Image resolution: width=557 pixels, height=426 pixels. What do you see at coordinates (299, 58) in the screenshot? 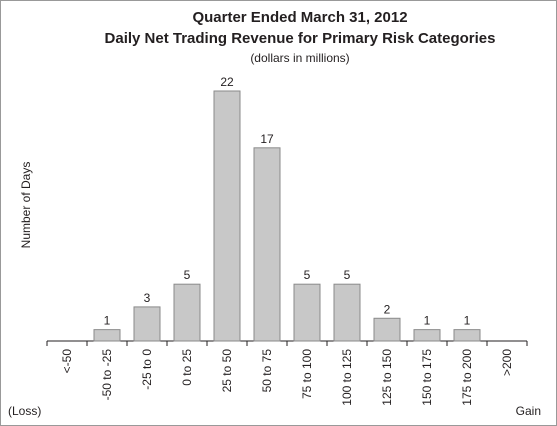
I see `chart-note: (dollars in millions)` at bounding box center [299, 58].